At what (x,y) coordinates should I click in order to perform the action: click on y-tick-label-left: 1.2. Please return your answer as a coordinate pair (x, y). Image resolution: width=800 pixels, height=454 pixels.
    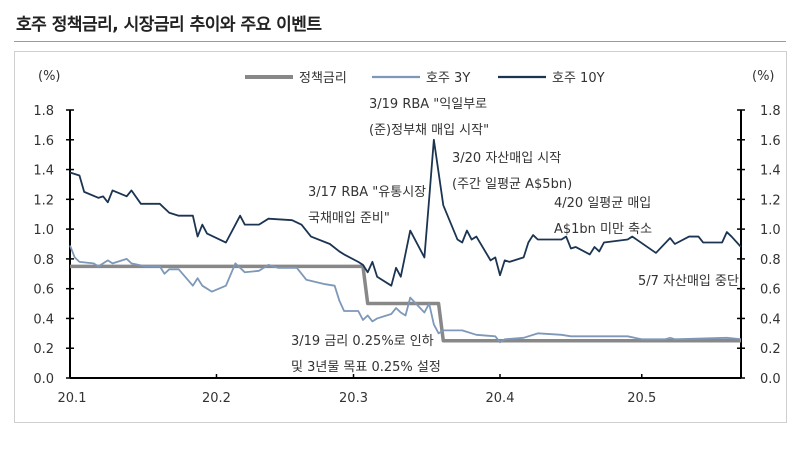
    Looking at the image, I should click on (43, 200).